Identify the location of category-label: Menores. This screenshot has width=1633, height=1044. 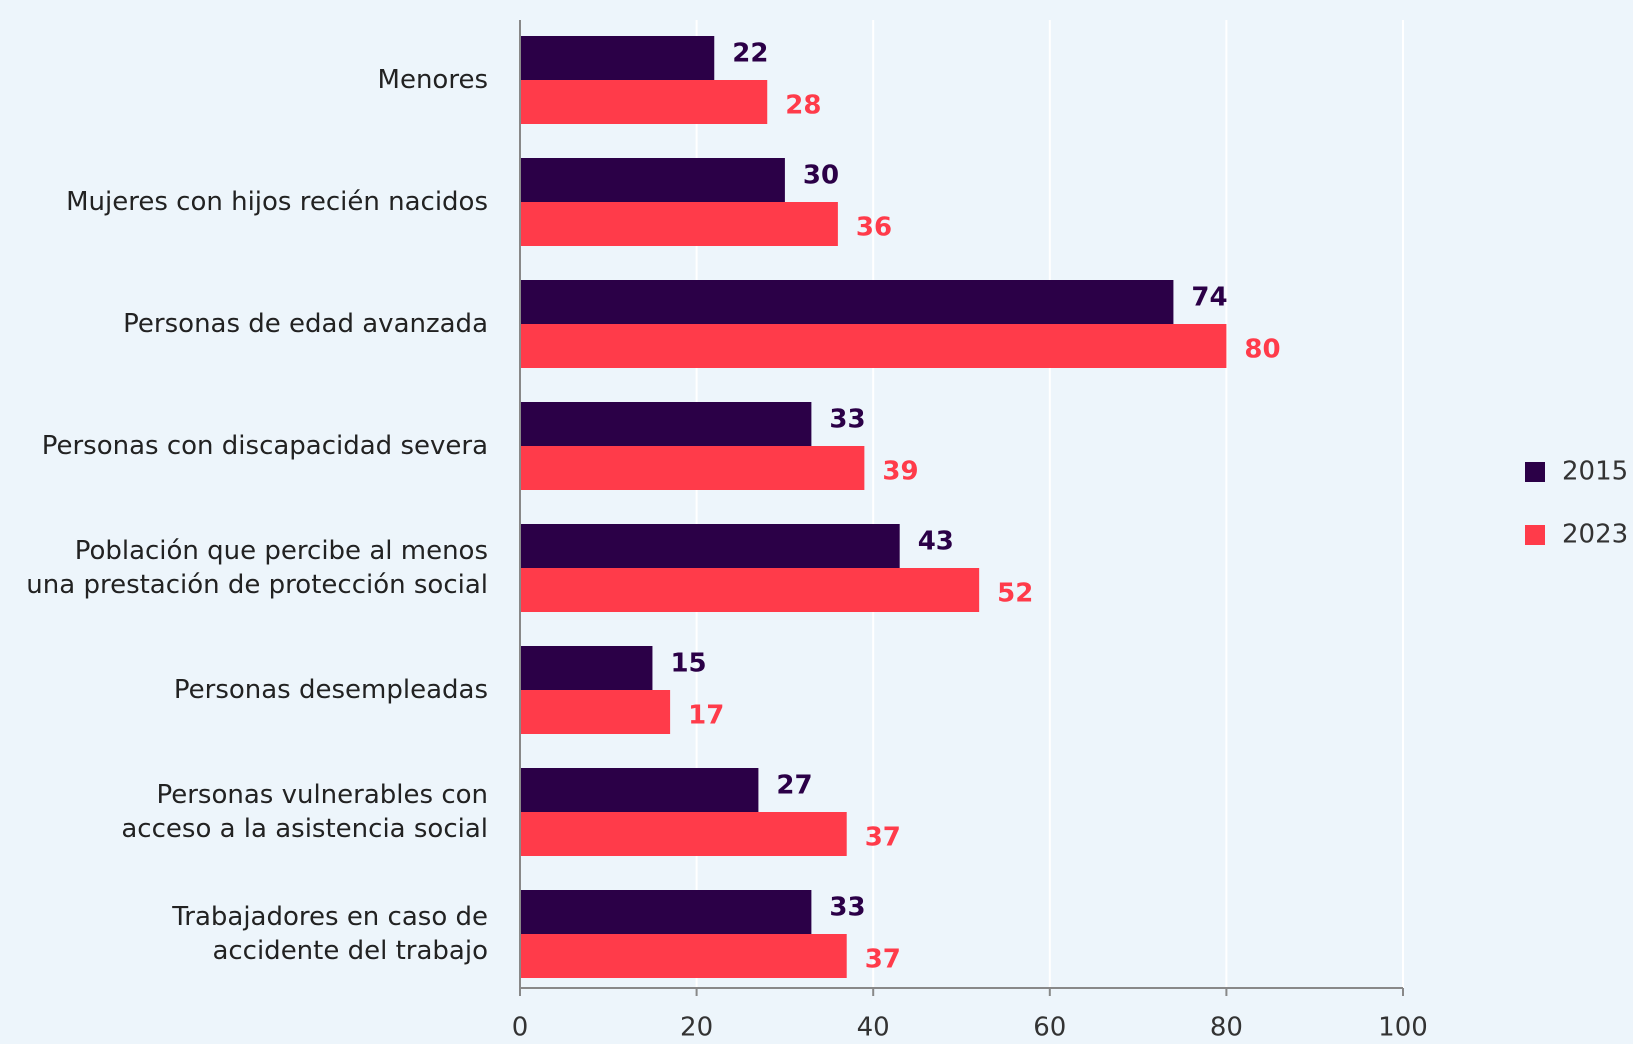
(432, 80).